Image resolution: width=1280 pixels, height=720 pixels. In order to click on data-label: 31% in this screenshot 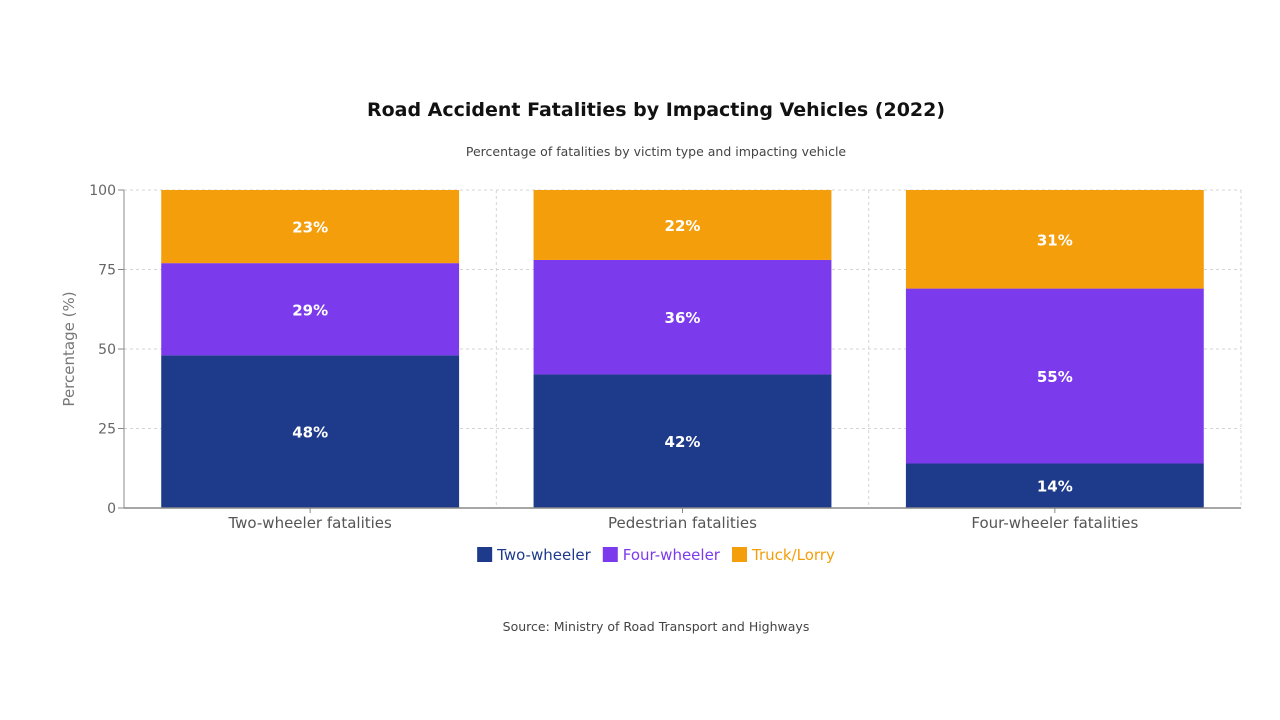, I will do `click(1055, 240)`.